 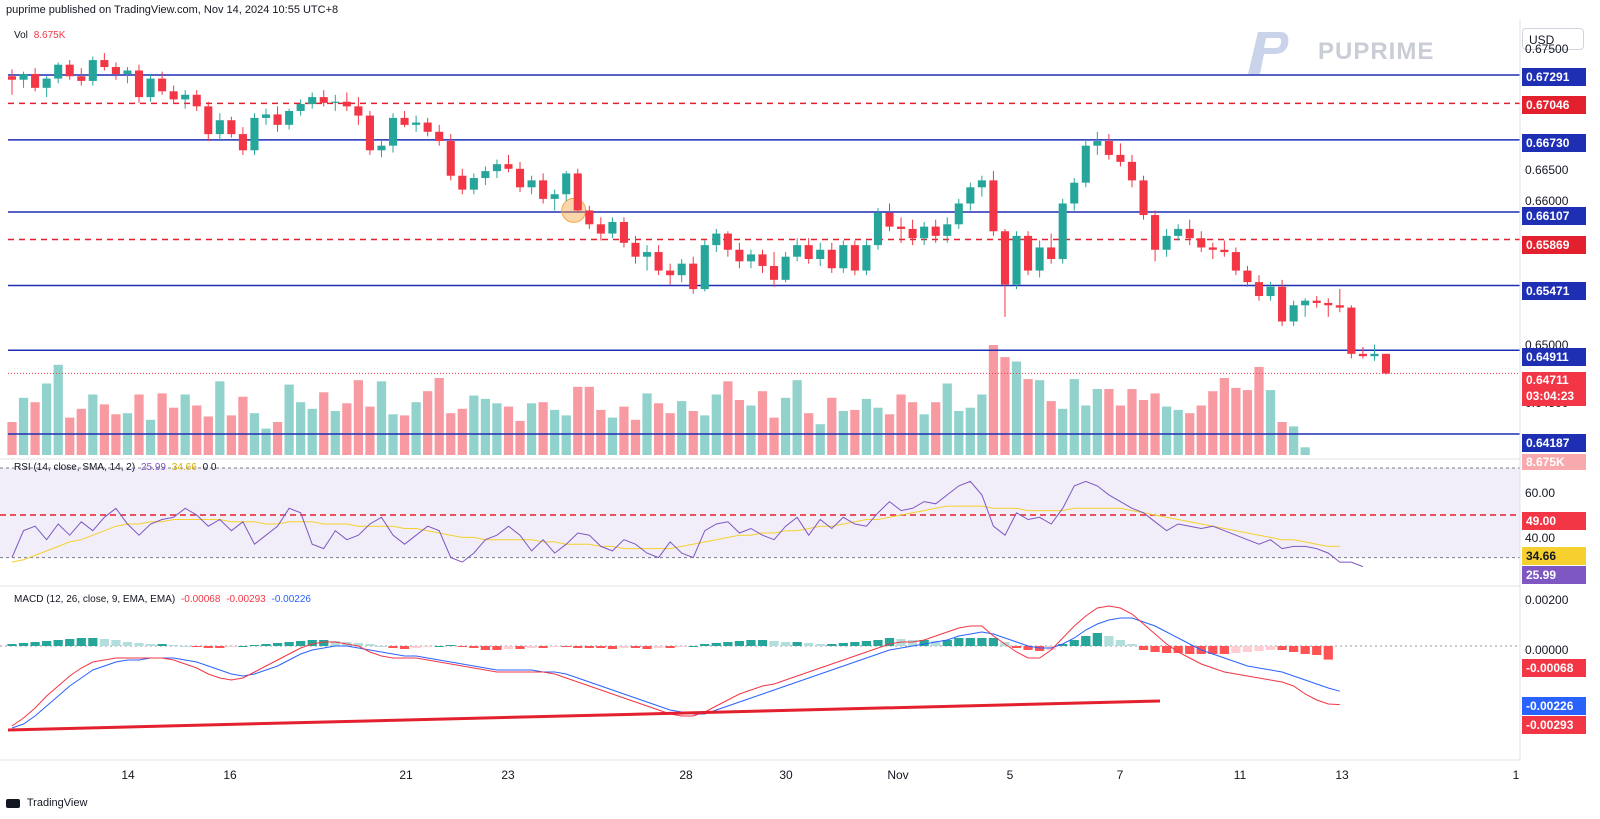 What do you see at coordinates (1554, 668) in the screenshot?
I see `macd-hist-tag: -0.00068` at bounding box center [1554, 668].